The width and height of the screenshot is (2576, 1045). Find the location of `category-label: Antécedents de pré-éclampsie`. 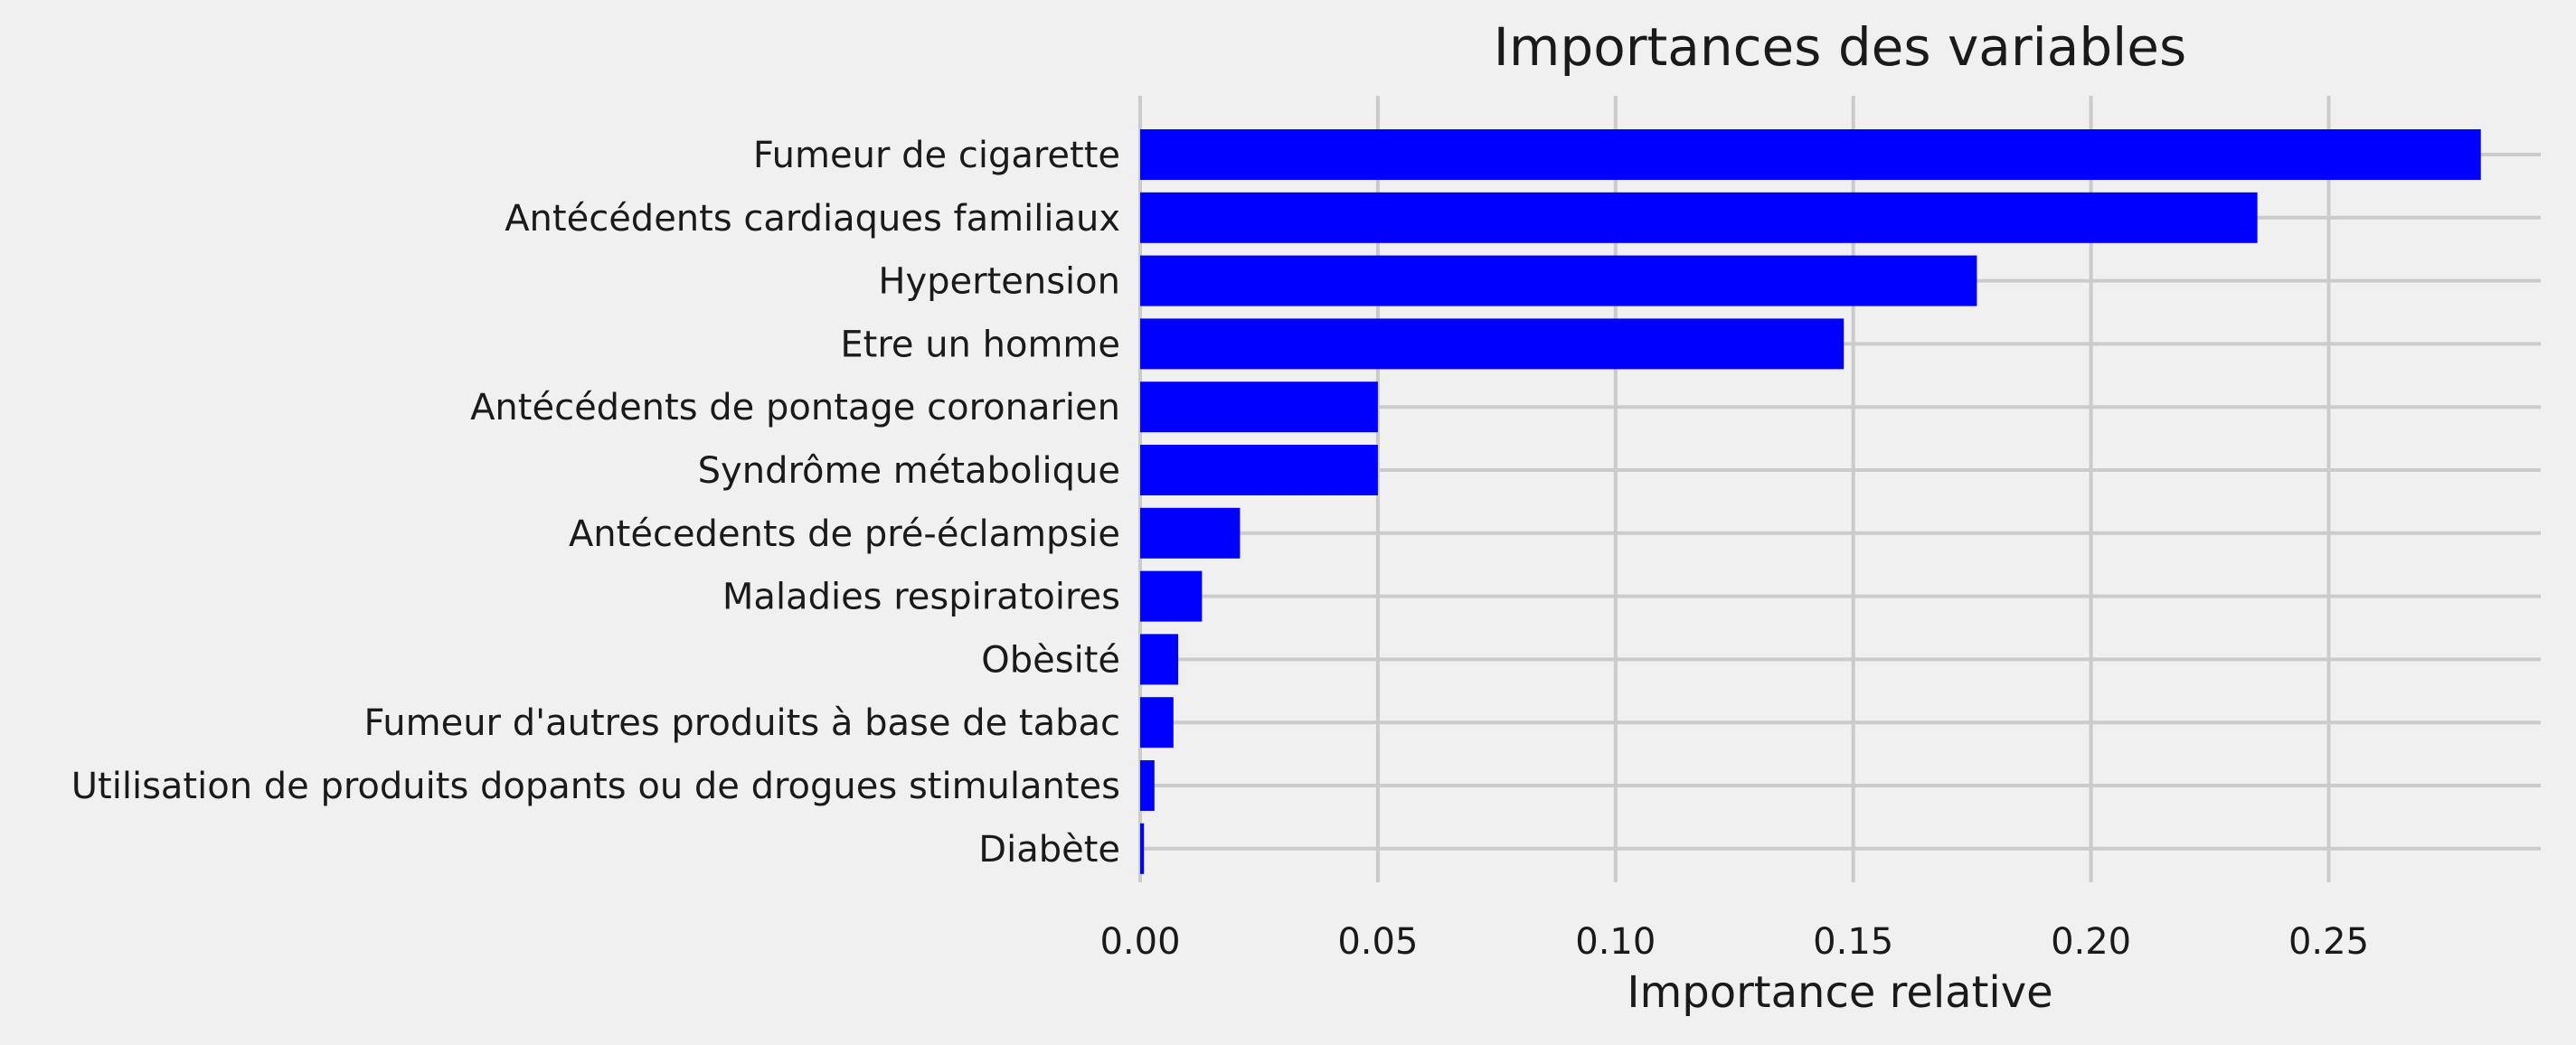

category-label: Antécedents de pré-éclampsie is located at coordinates (844, 534).